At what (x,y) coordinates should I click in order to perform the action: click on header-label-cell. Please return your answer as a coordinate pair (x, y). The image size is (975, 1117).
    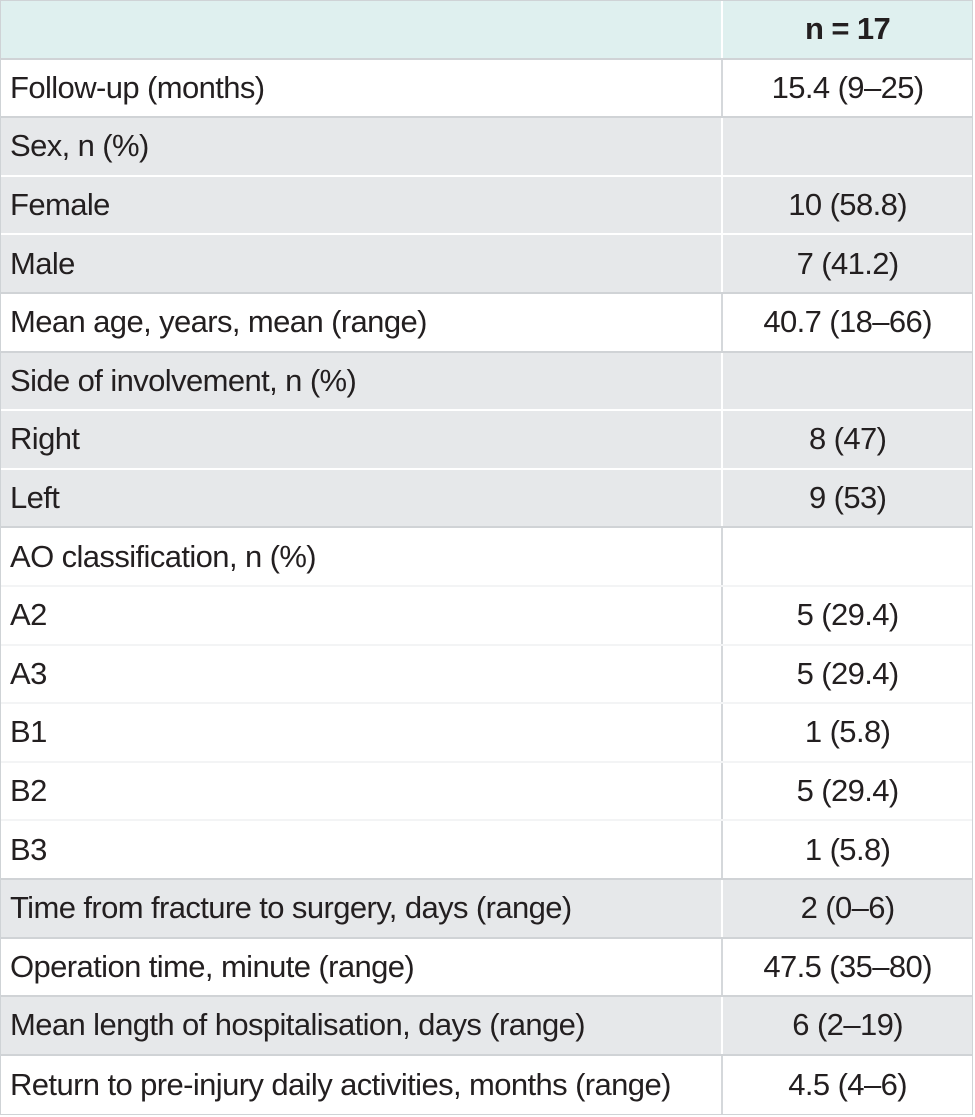
    Looking at the image, I should click on (362, 29).